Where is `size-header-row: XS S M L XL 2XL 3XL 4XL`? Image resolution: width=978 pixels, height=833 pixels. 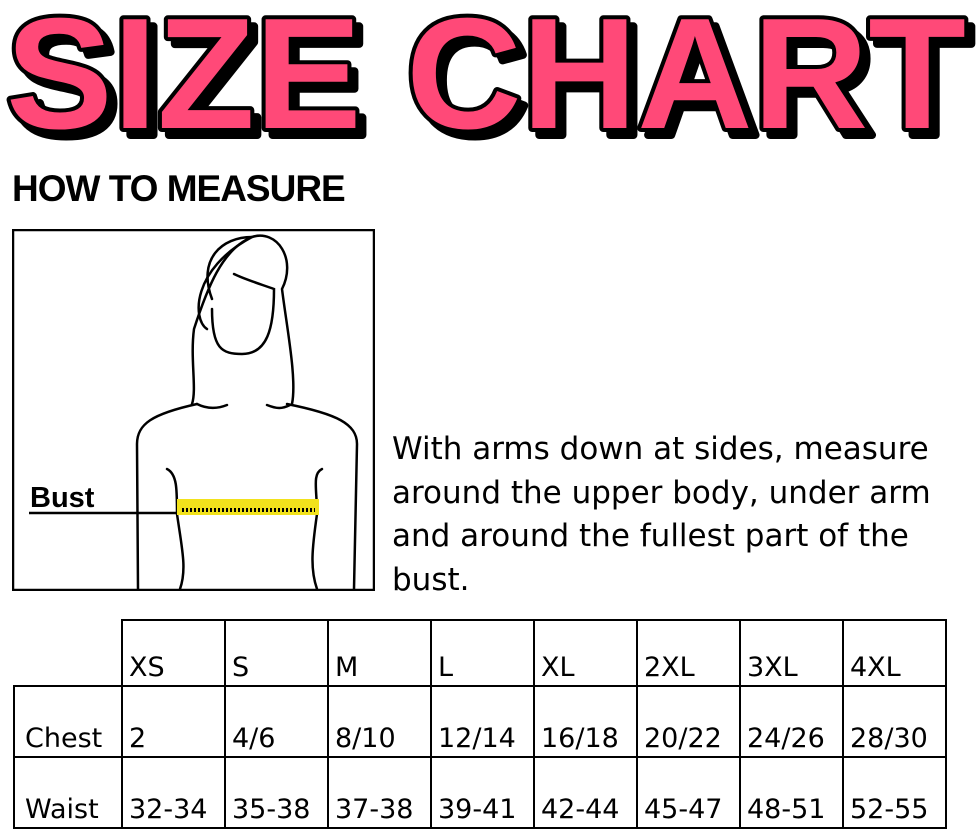
size-header-row: XS S M L XL 2XL 3XL 4XL is located at coordinates (480, 653).